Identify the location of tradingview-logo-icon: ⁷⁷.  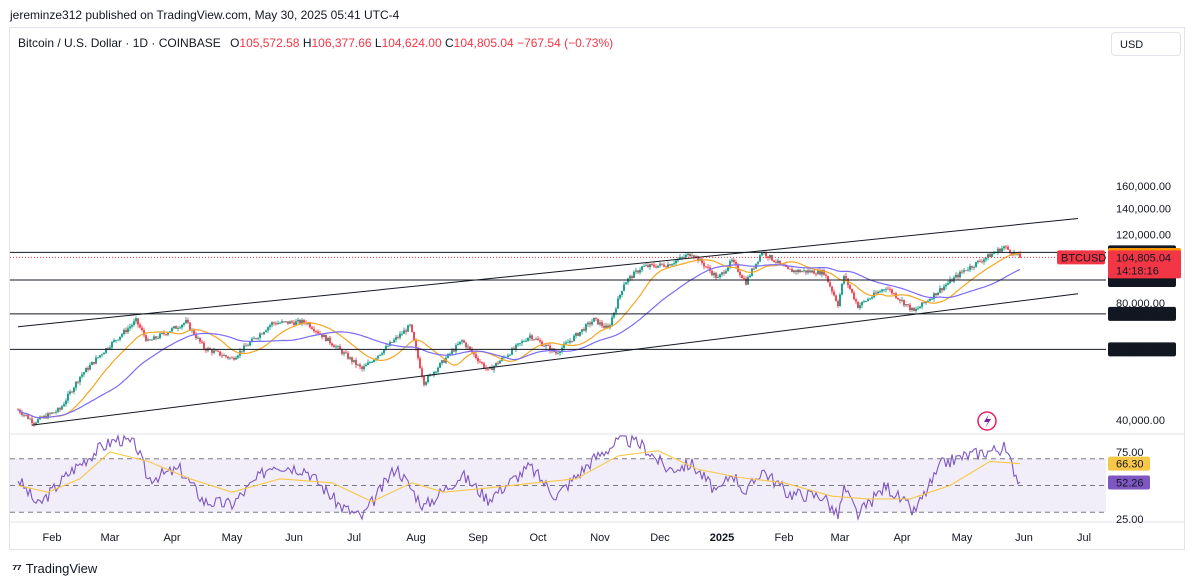
(17, 568).